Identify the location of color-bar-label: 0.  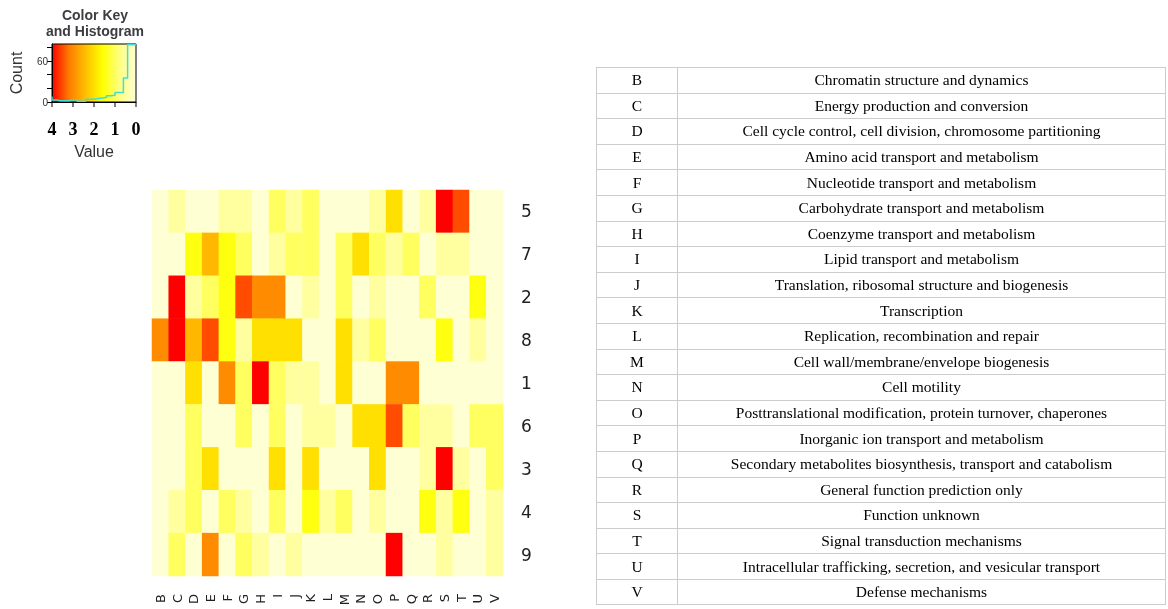
(136, 129).